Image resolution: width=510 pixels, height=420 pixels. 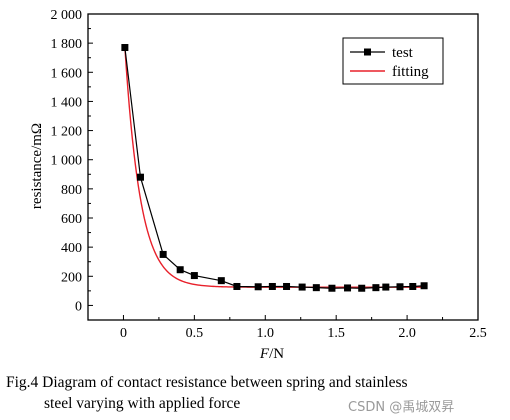 What do you see at coordinates (67, 132) in the screenshot?
I see `y-tick-label: 1 200` at bounding box center [67, 132].